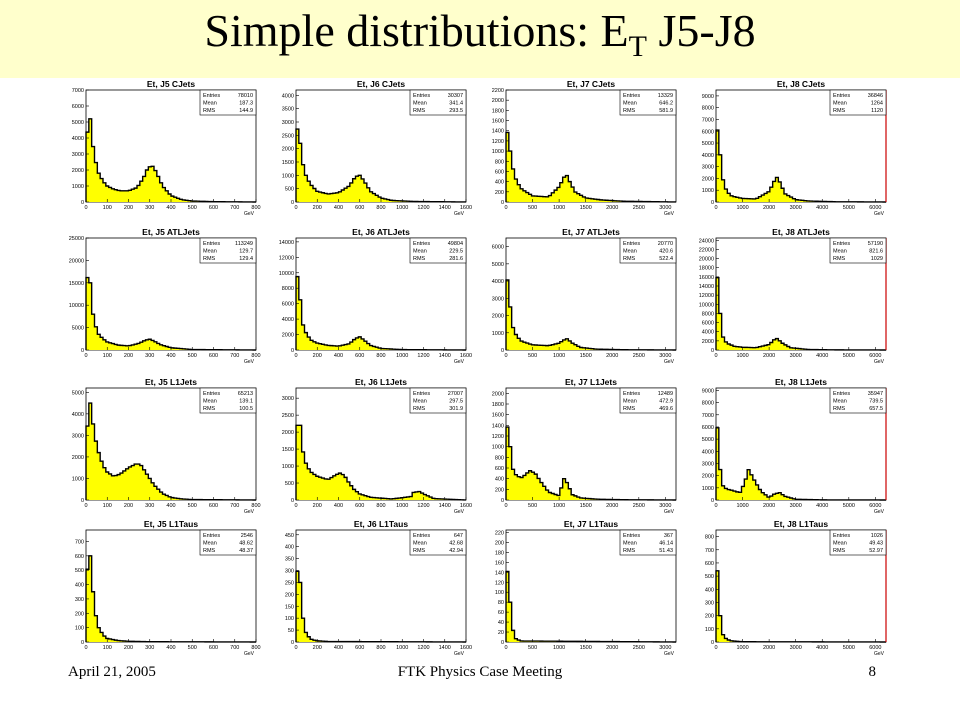 Image resolution: width=960 pixels, height=720 pixels. Describe the element at coordinates (666, 252) in the screenshot. I see `stats-mean-value: 420.6` at that location.